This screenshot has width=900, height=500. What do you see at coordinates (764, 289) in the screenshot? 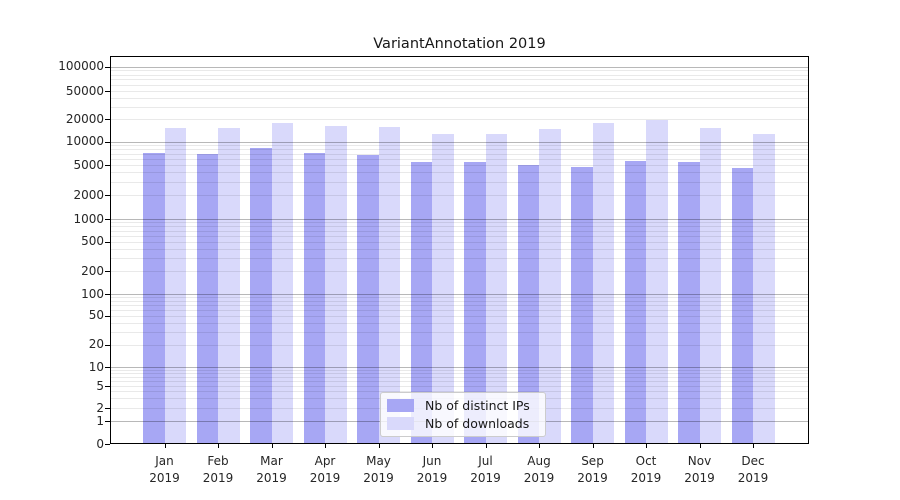
I see `bar-downloads-dec` at bounding box center [764, 289].